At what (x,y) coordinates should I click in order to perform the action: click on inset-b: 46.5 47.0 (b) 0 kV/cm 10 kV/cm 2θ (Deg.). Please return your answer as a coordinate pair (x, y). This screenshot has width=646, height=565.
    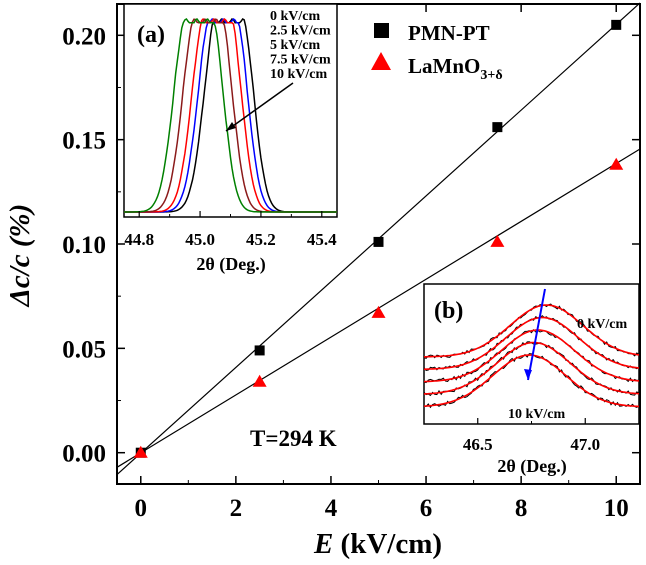
    Looking at the image, I should click on (531, 380).